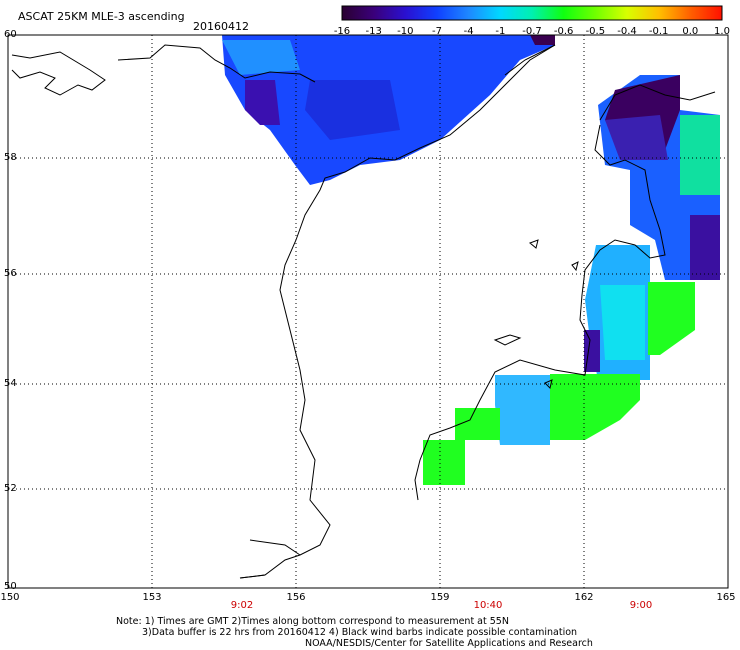 The height and width of the screenshot is (650, 740). I want to click on time-label-1: 9:02, so click(242, 605).